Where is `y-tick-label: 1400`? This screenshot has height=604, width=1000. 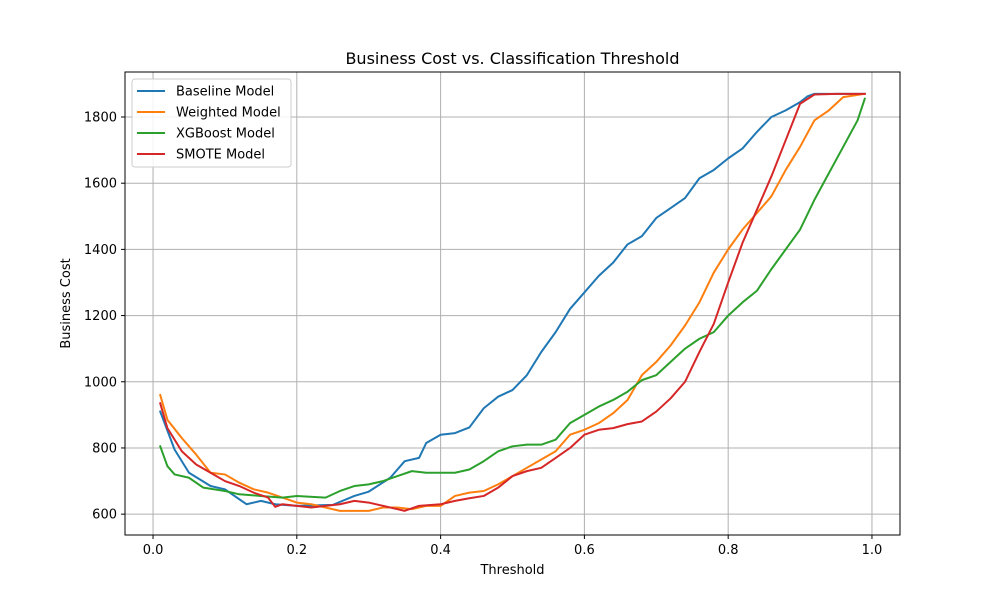
y-tick-label: 1400 is located at coordinates (100, 250).